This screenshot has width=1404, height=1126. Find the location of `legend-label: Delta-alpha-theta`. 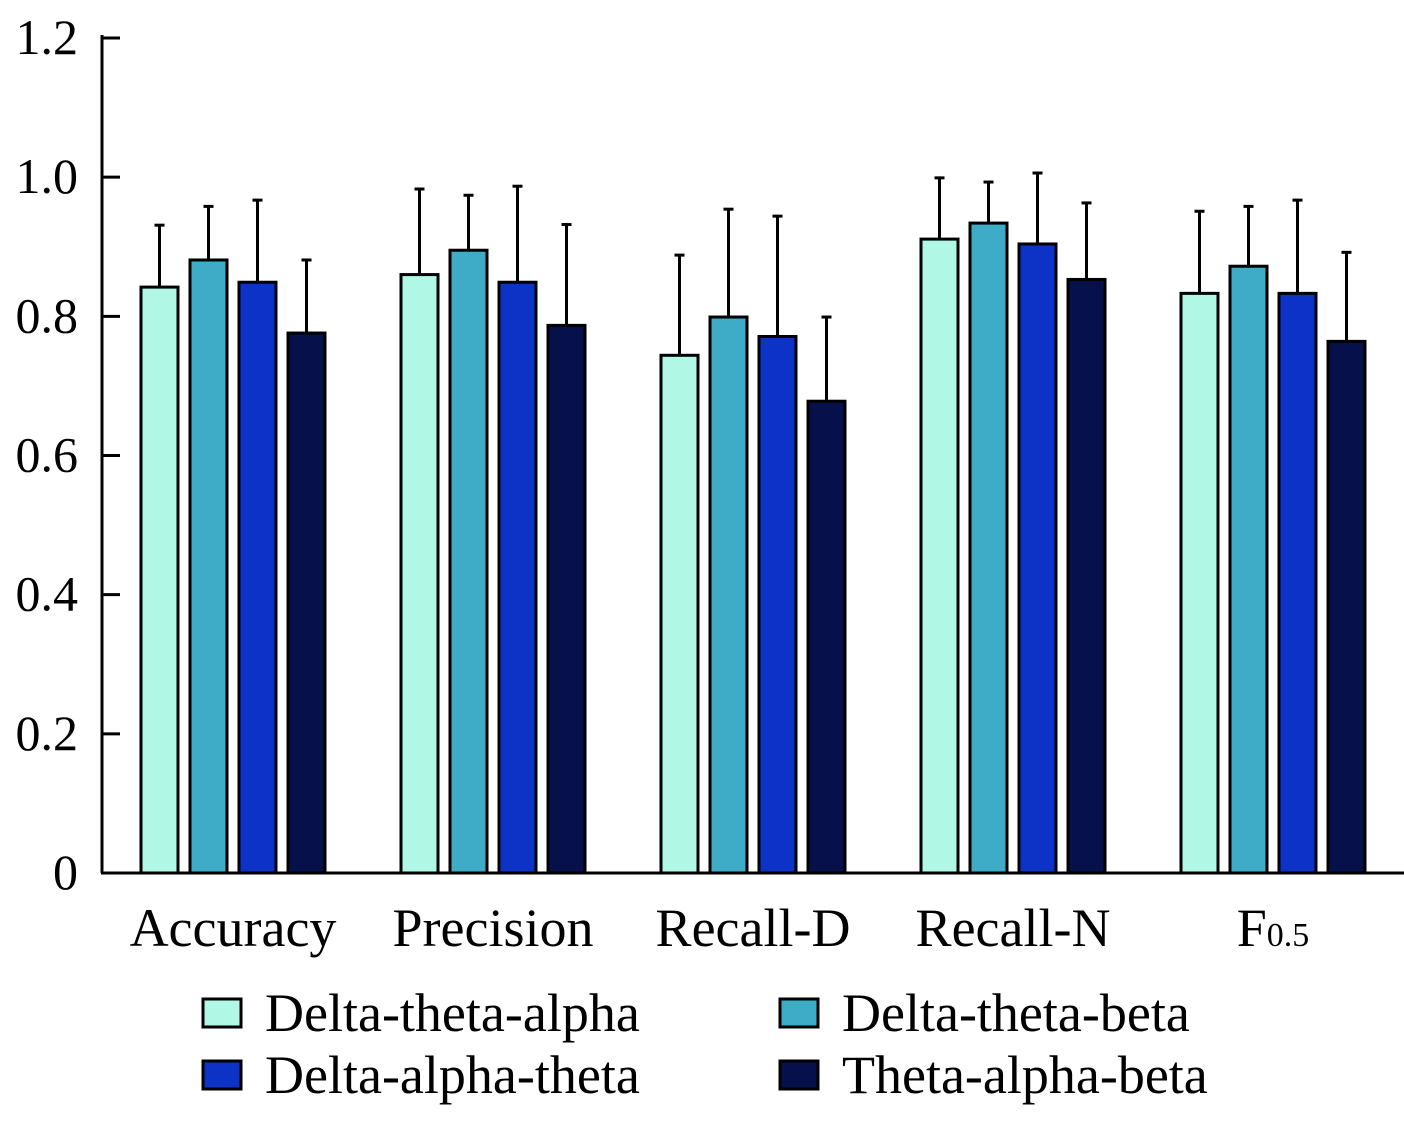

legend-label: Delta-alpha-theta is located at coordinates (452, 1075).